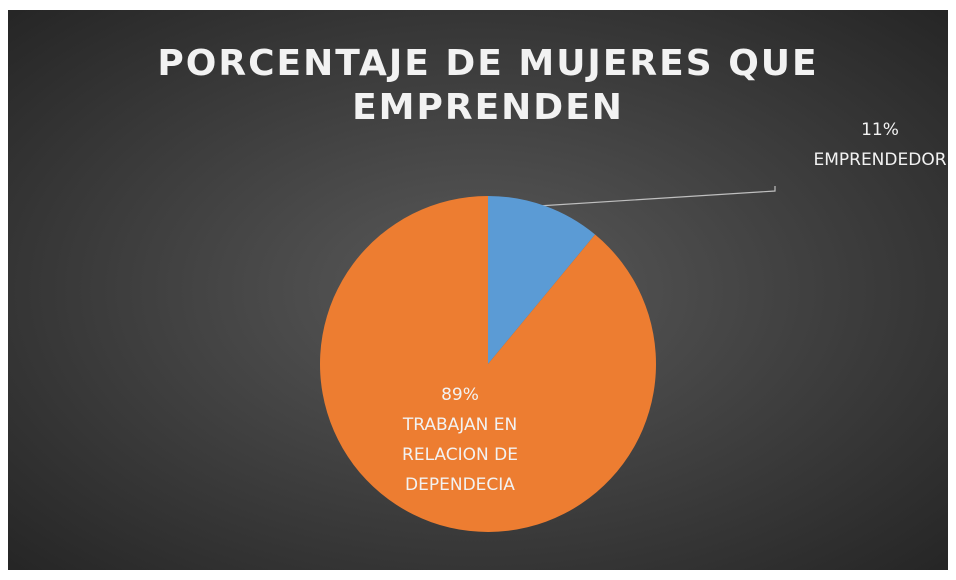 This screenshot has width=956, height=580. I want to click on value-label: 11%, so click(880, 130).